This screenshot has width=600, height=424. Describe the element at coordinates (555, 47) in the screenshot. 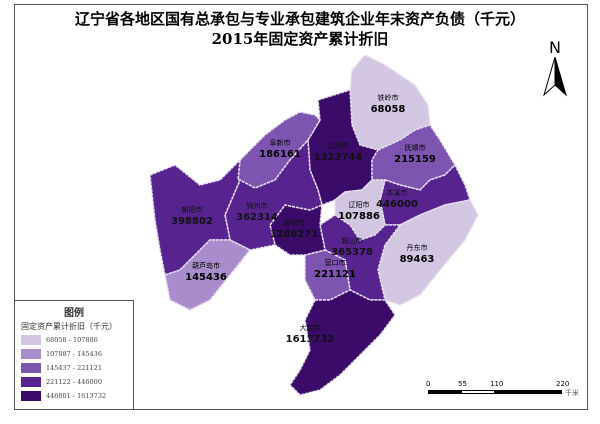

I see `north-label: N` at that location.